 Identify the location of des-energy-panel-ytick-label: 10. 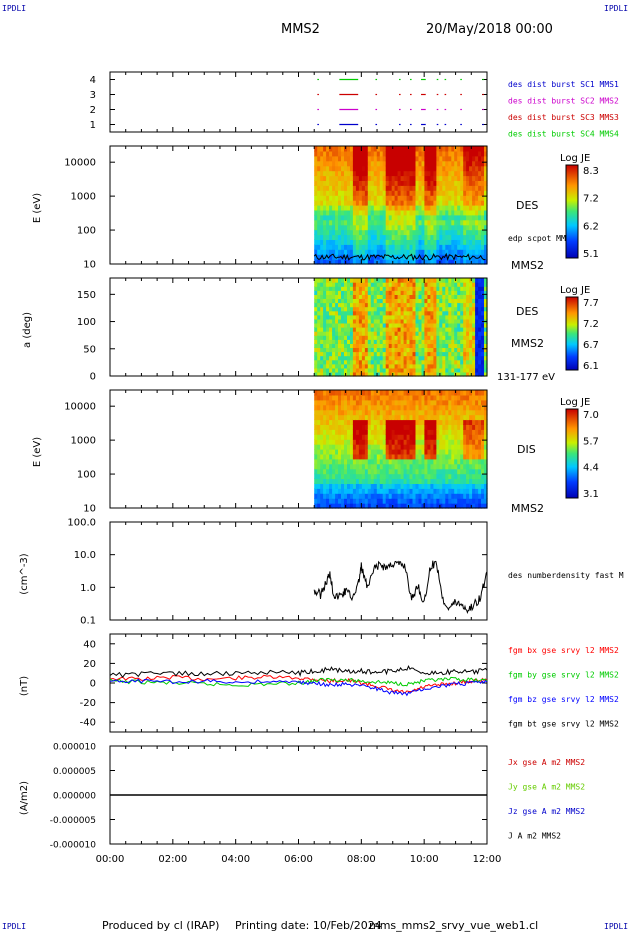
(89, 265).